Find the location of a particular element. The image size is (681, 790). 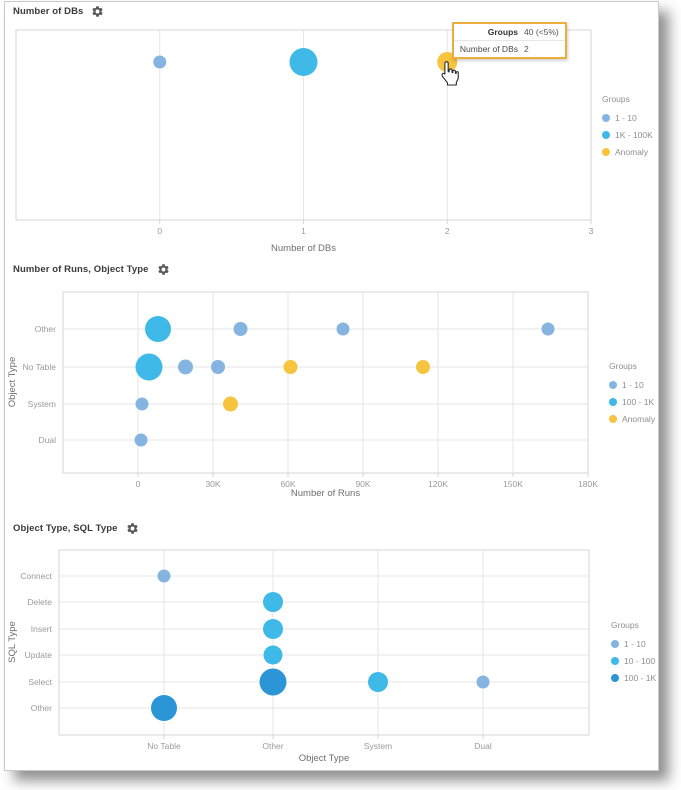

legend-item: 100 - 1K is located at coordinates (632, 402).